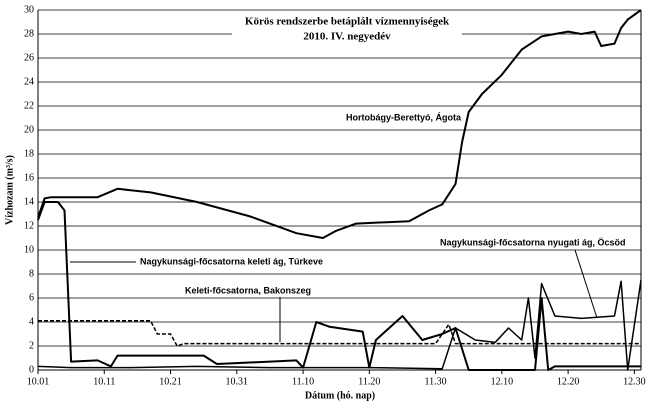  I want to click on x-tick-label: 10.21, so click(170, 381).